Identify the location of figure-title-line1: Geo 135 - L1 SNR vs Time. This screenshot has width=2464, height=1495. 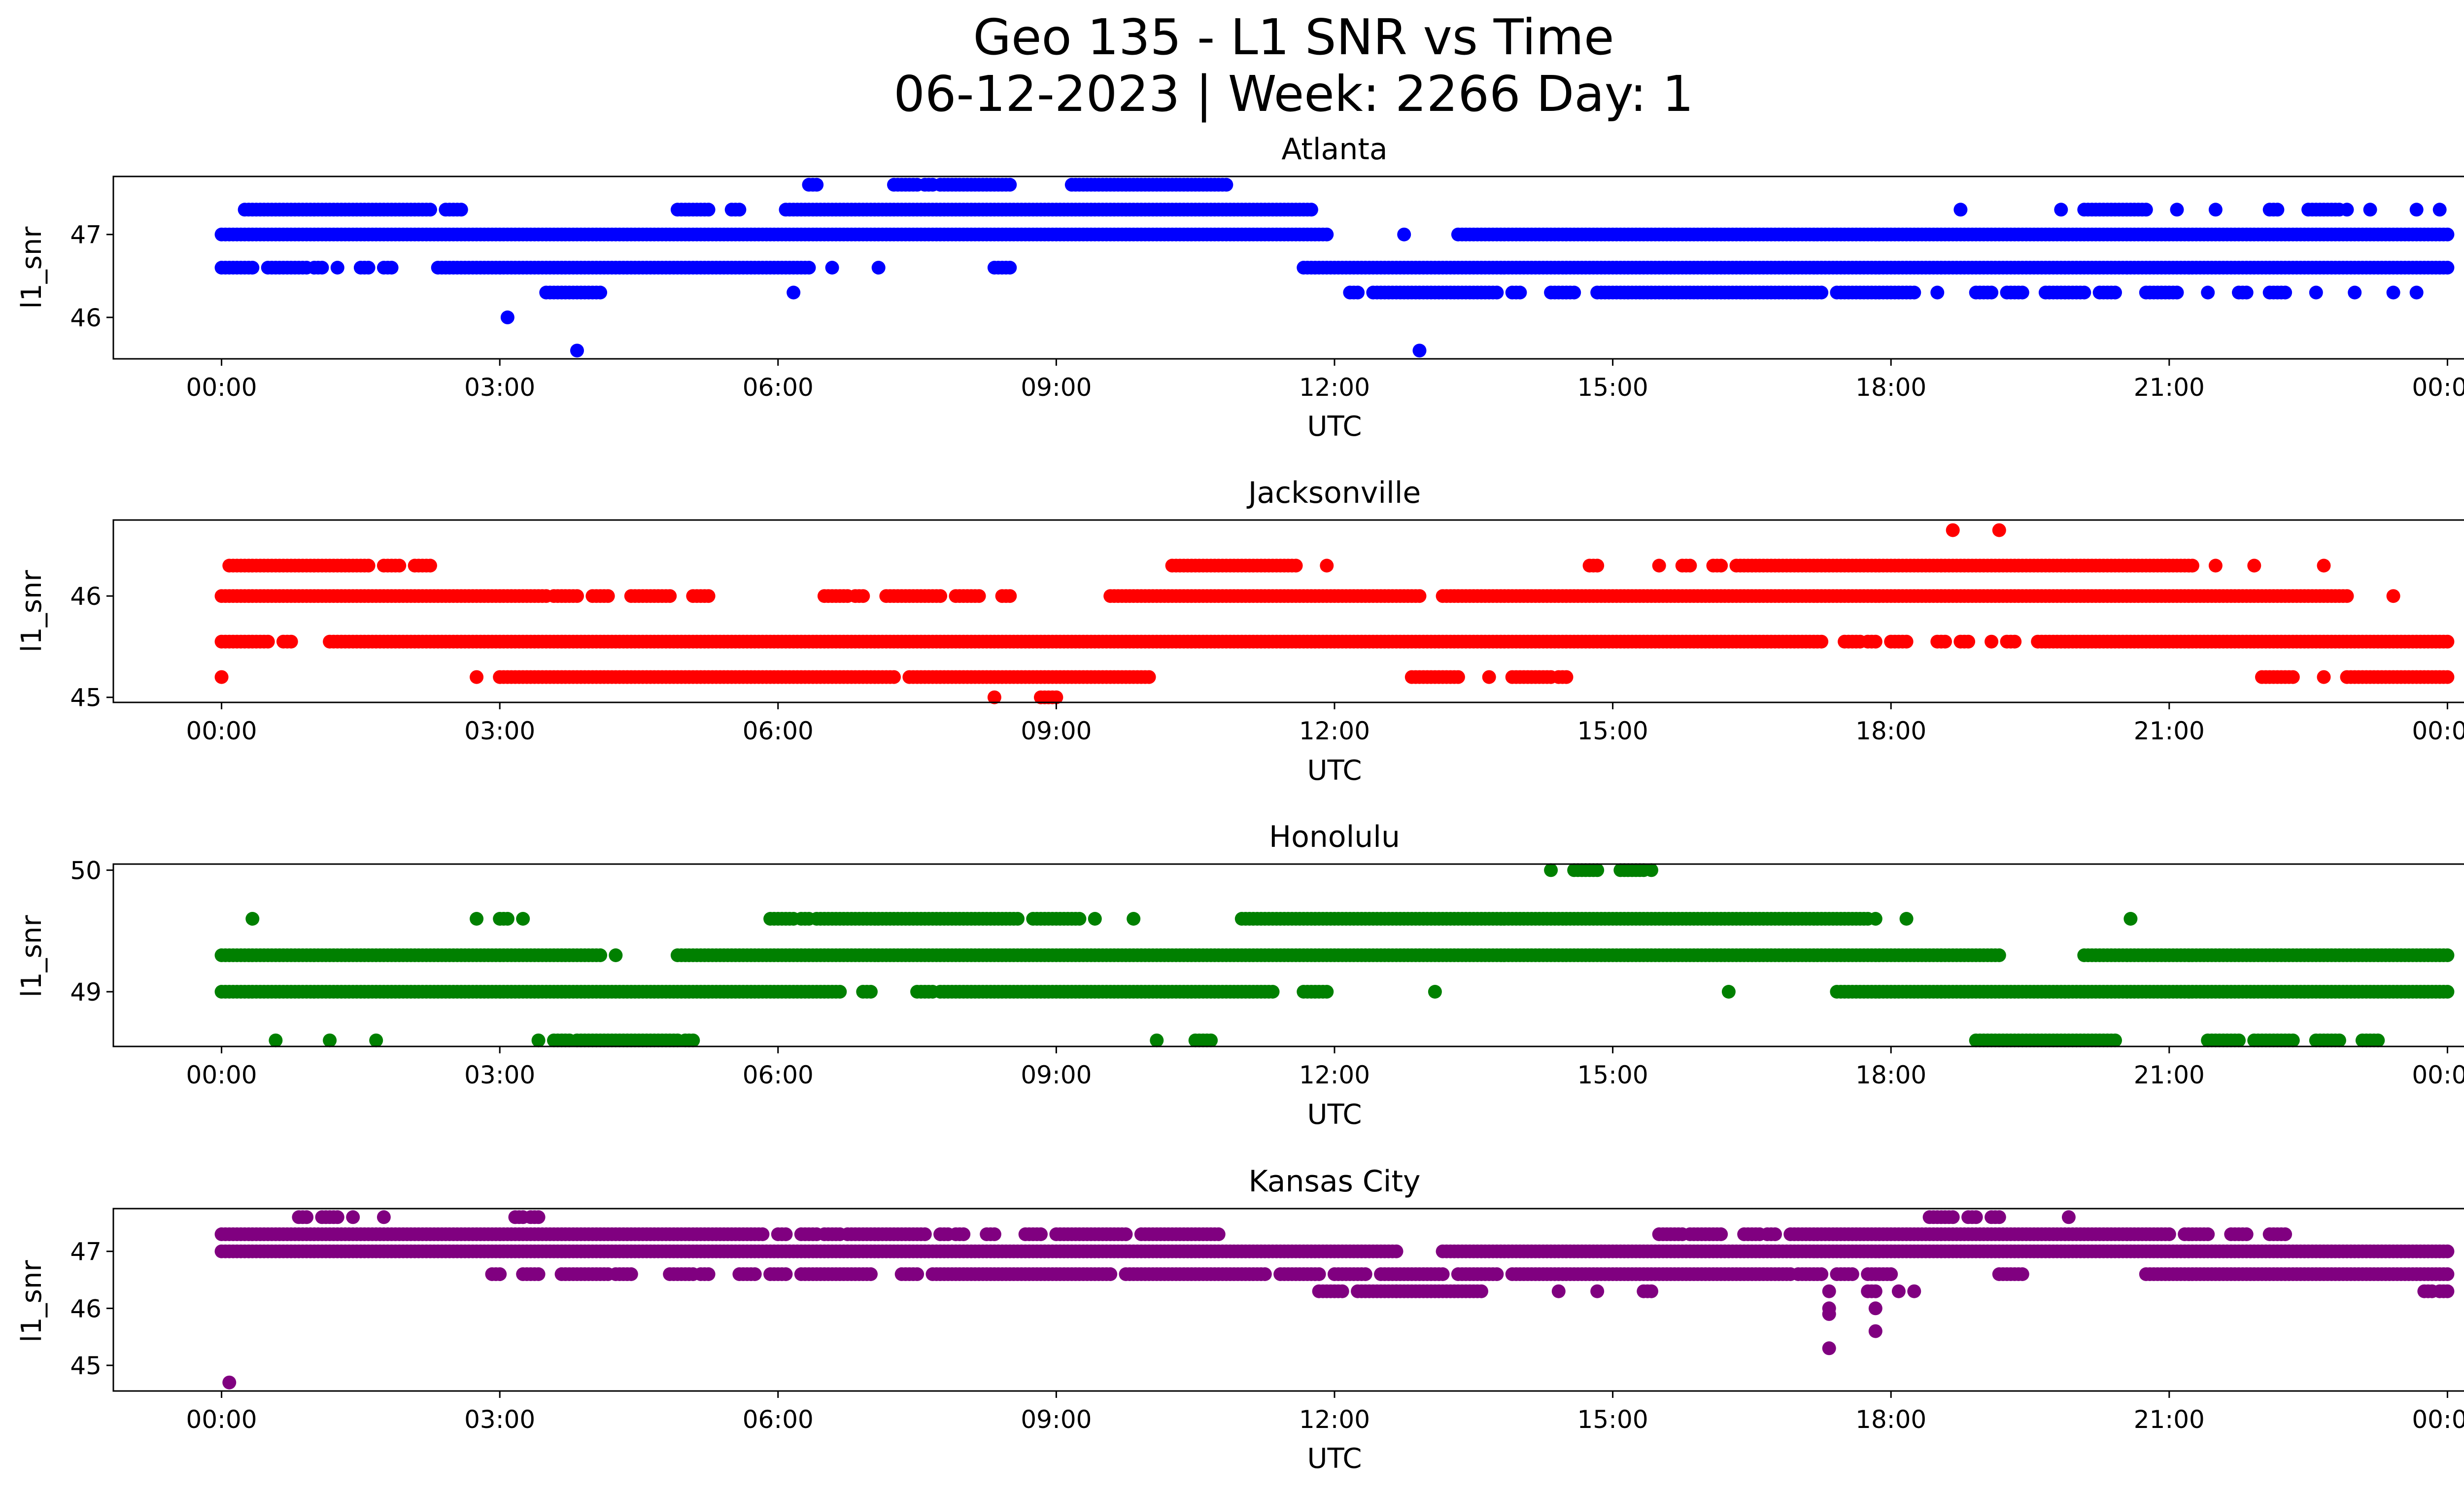
(1293, 37).